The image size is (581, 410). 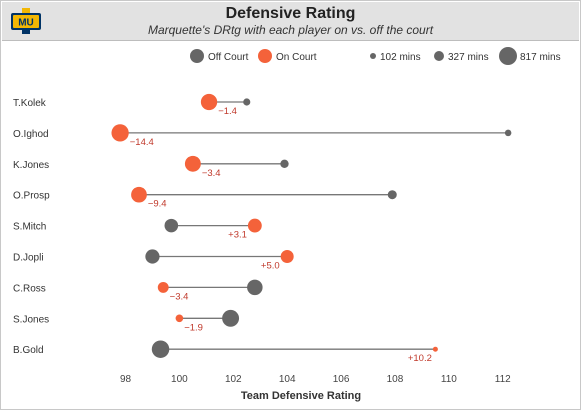 I want to click on player-name-label: S.Jones, so click(x=31, y=319).